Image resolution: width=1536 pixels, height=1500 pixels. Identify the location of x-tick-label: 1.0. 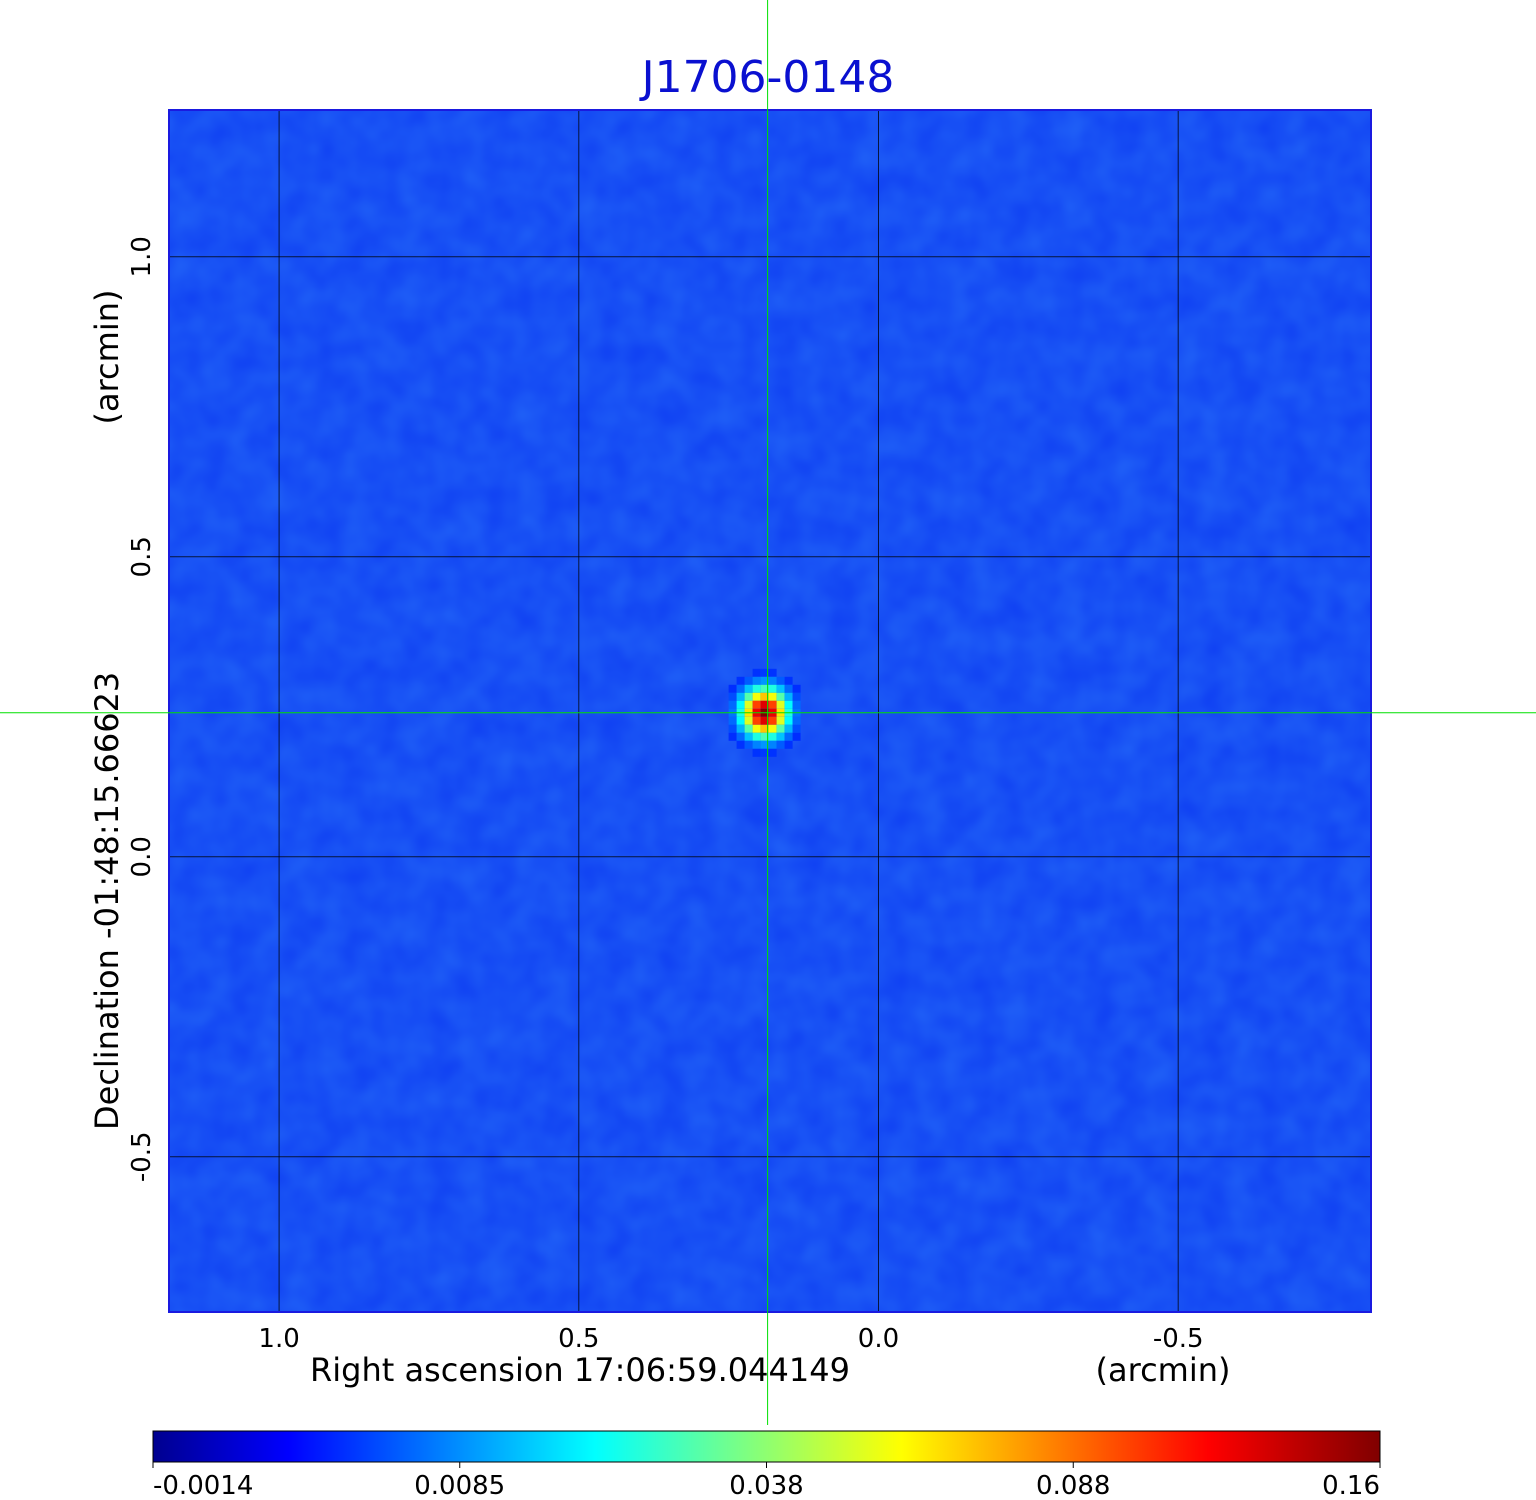
(278, 1339).